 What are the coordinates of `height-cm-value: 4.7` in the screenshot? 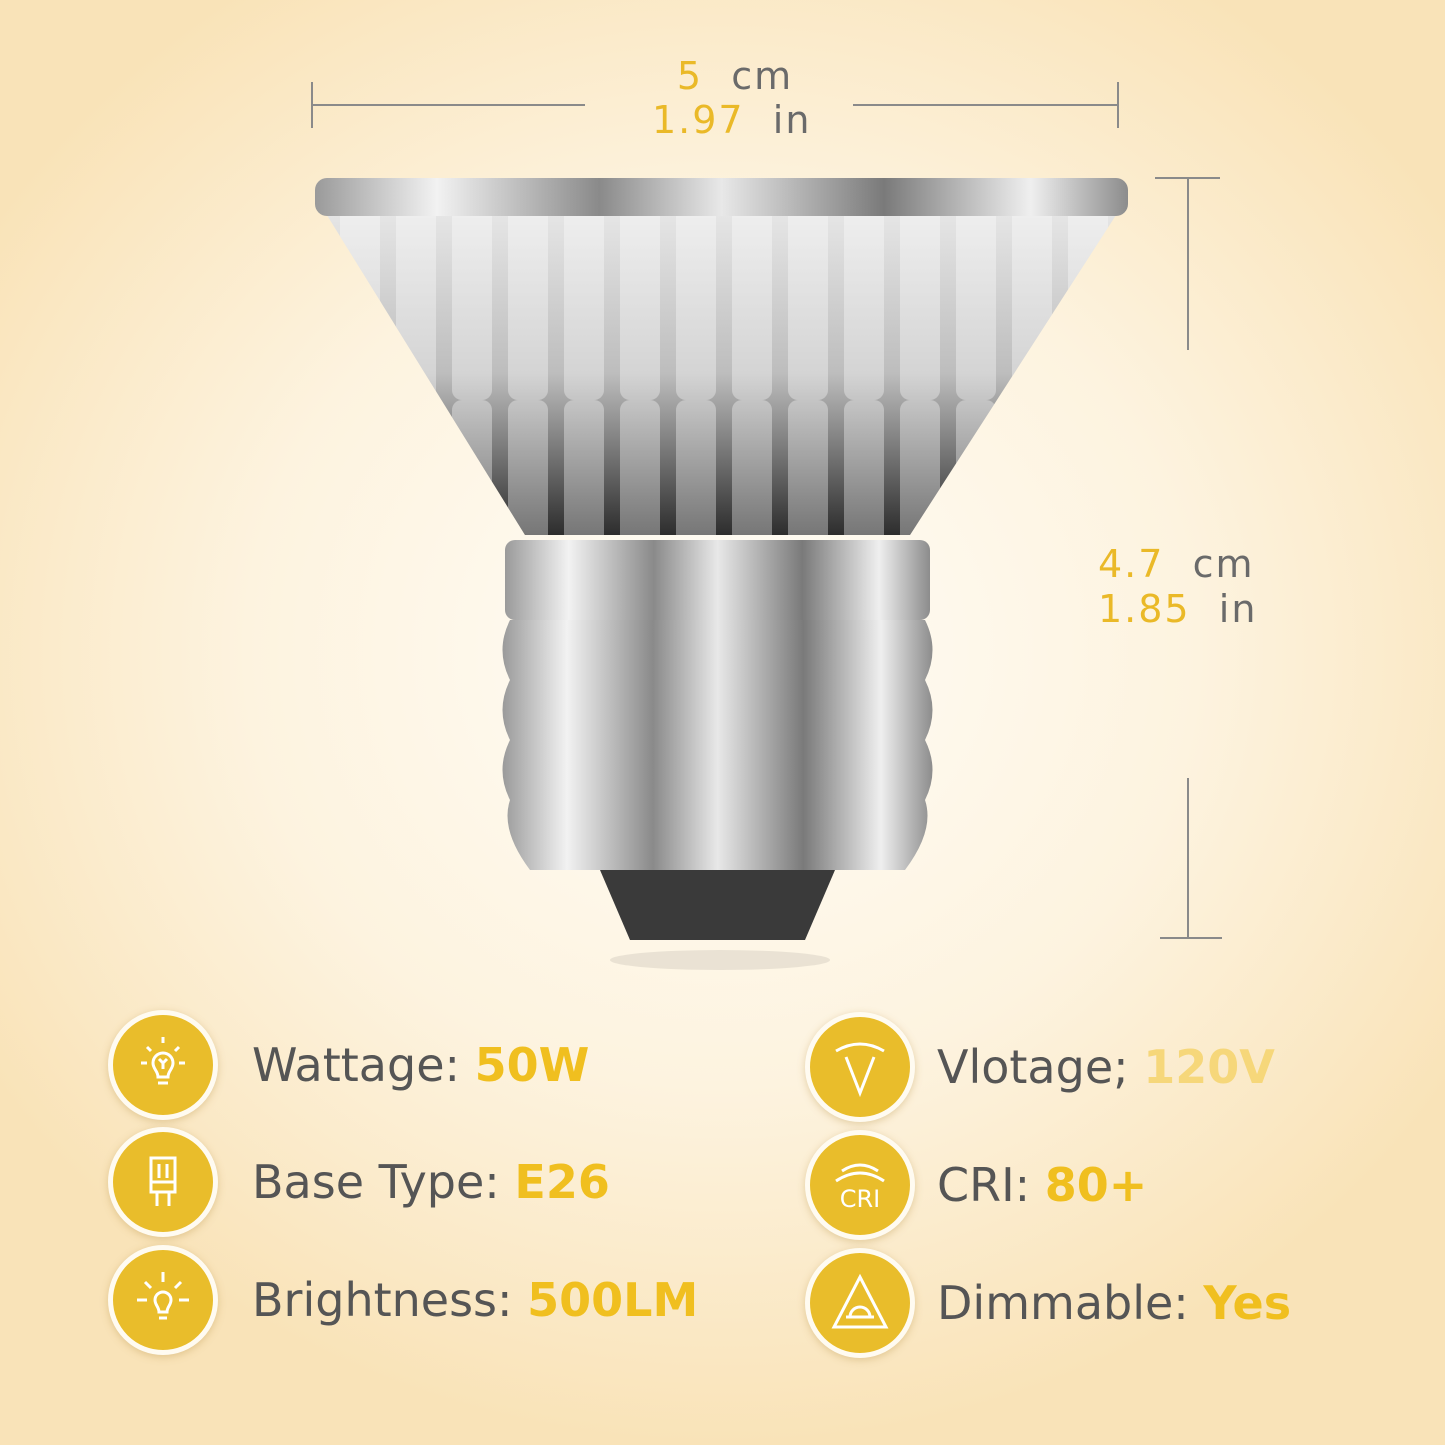 It's located at (1131, 564).